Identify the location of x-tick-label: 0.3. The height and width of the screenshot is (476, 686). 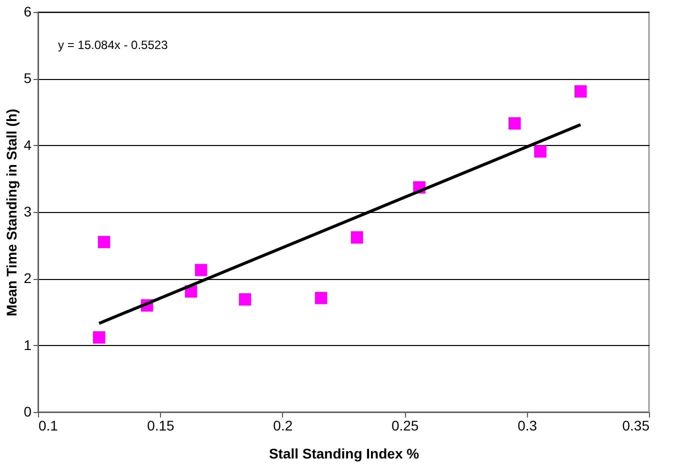
(528, 426).